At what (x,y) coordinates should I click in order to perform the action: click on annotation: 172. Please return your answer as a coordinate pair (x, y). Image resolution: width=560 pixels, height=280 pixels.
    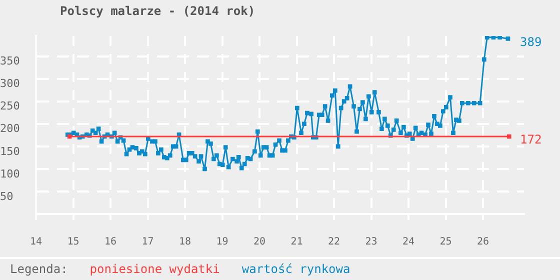
    Looking at the image, I should click on (531, 139).